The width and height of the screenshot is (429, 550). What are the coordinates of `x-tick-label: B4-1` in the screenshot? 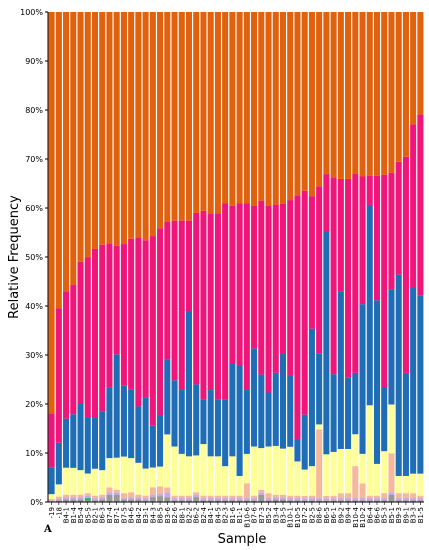 It's located at (67, 515).